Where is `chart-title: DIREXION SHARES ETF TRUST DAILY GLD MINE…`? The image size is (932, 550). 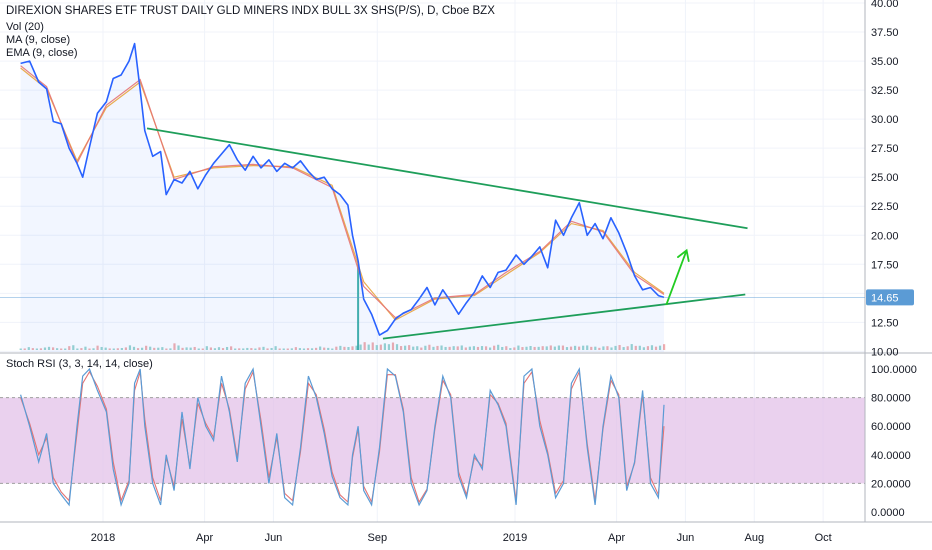 chart-title: DIREXION SHARES ETF TRUST DAILY GLD MINE… is located at coordinates (250, 11).